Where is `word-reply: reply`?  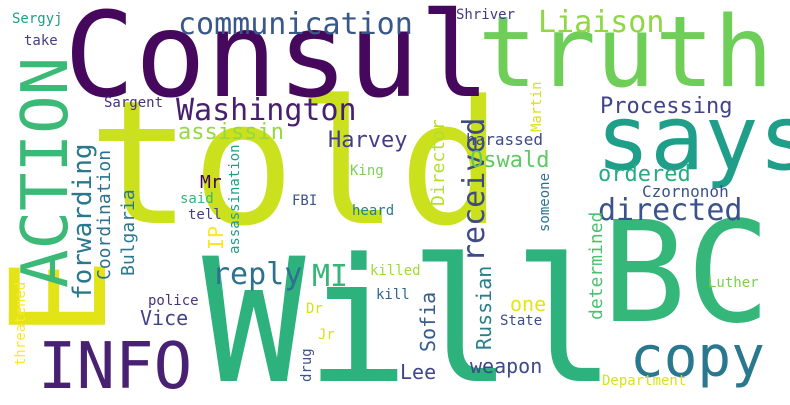 word-reply: reply is located at coordinates (257, 274).